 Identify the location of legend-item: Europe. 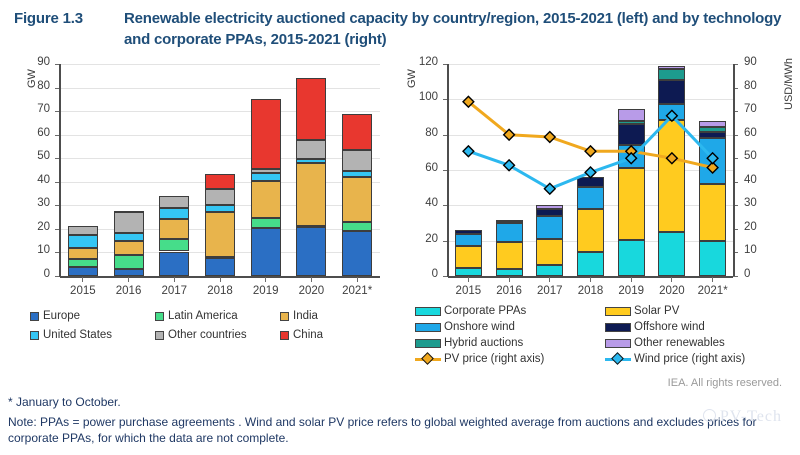
(55, 316).